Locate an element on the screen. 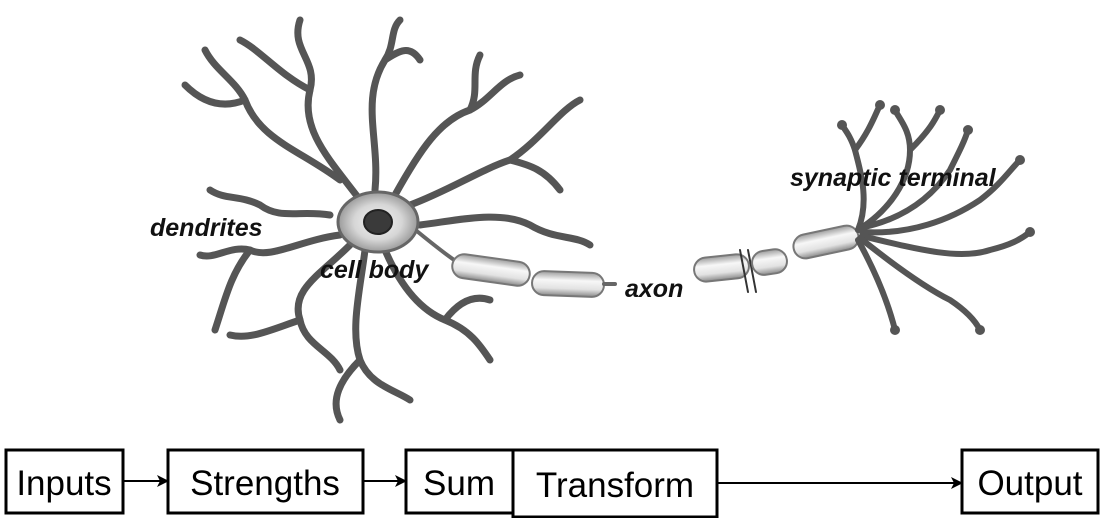  transform-text: Transform is located at coordinates (615, 485).